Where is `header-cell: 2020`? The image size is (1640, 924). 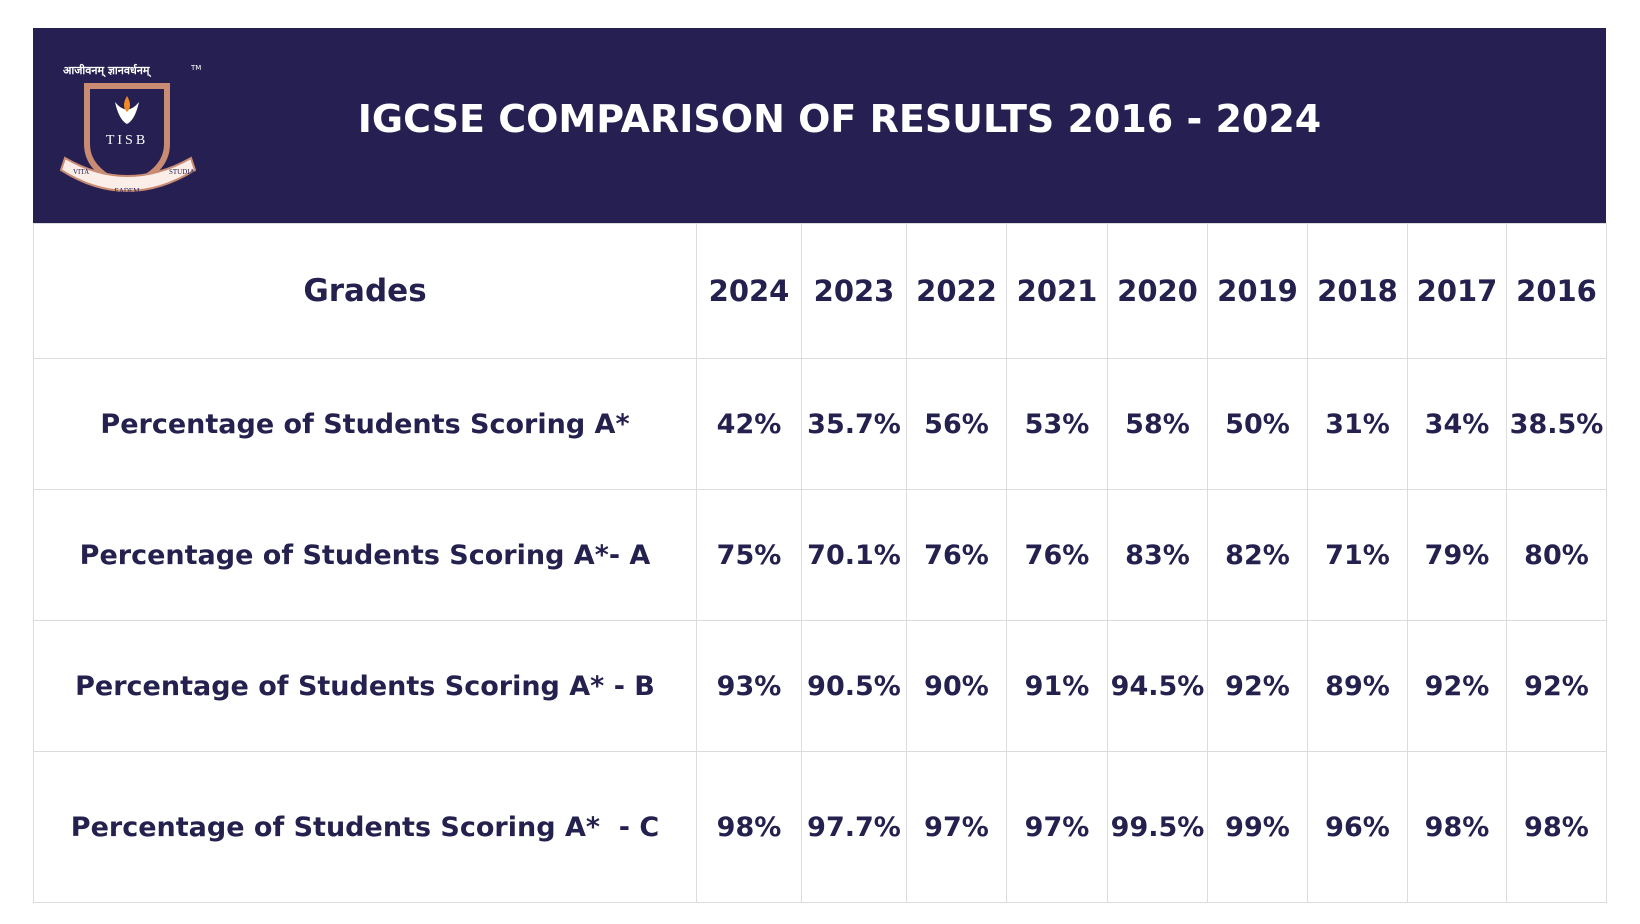
header-cell: 2020 is located at coordinates (1157, 291).